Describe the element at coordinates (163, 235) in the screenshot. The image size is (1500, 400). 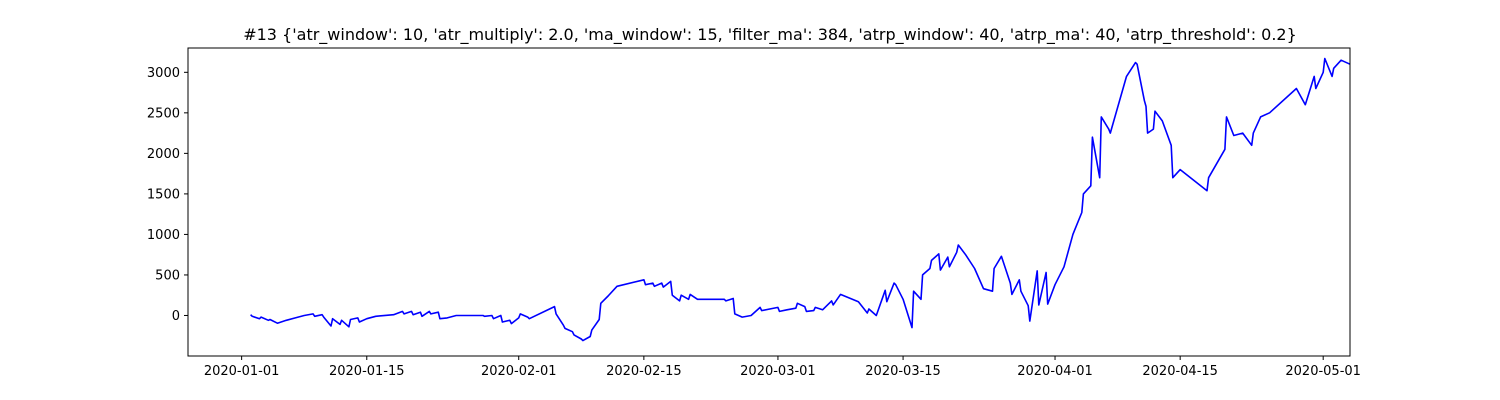
I see `y-tick-label: 1000` at that location.